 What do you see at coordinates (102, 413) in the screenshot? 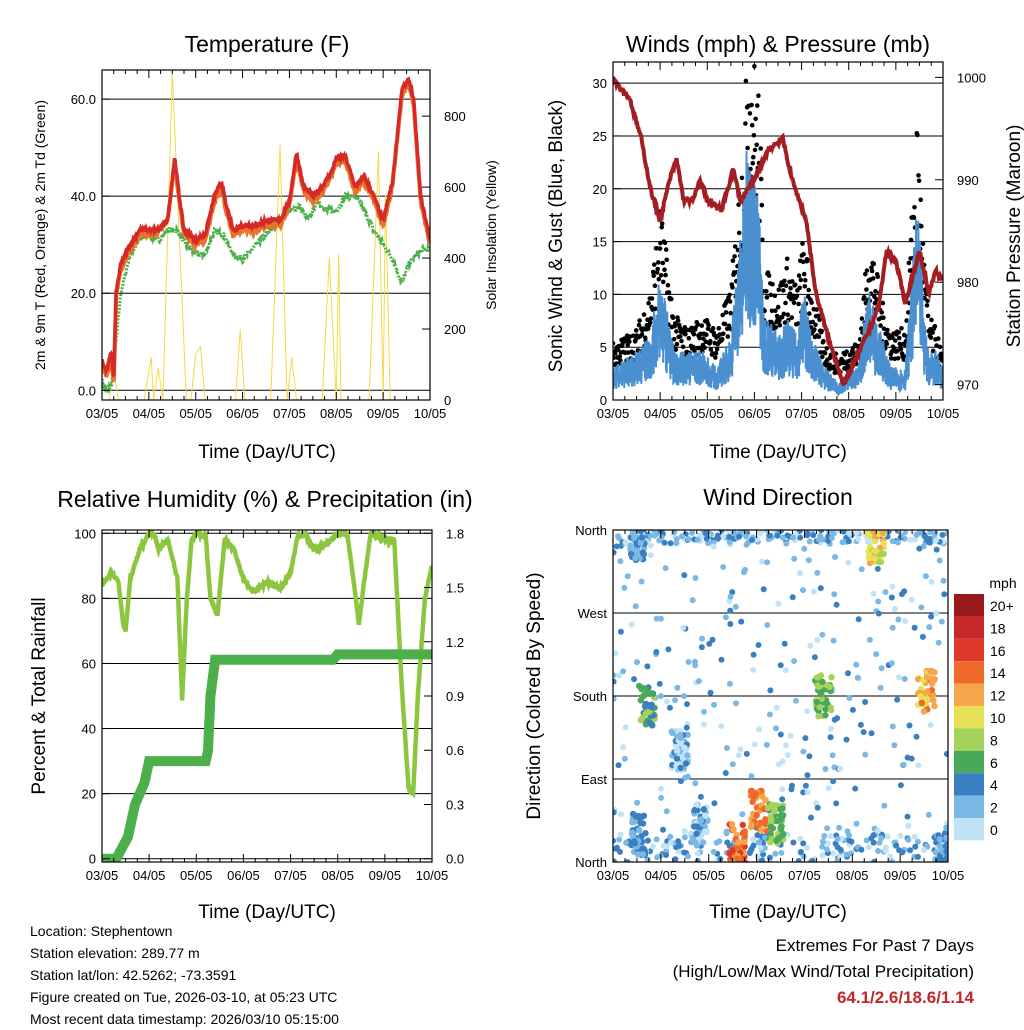
I see `x-tick-label: 03/05` at bounding box center [102, 413].